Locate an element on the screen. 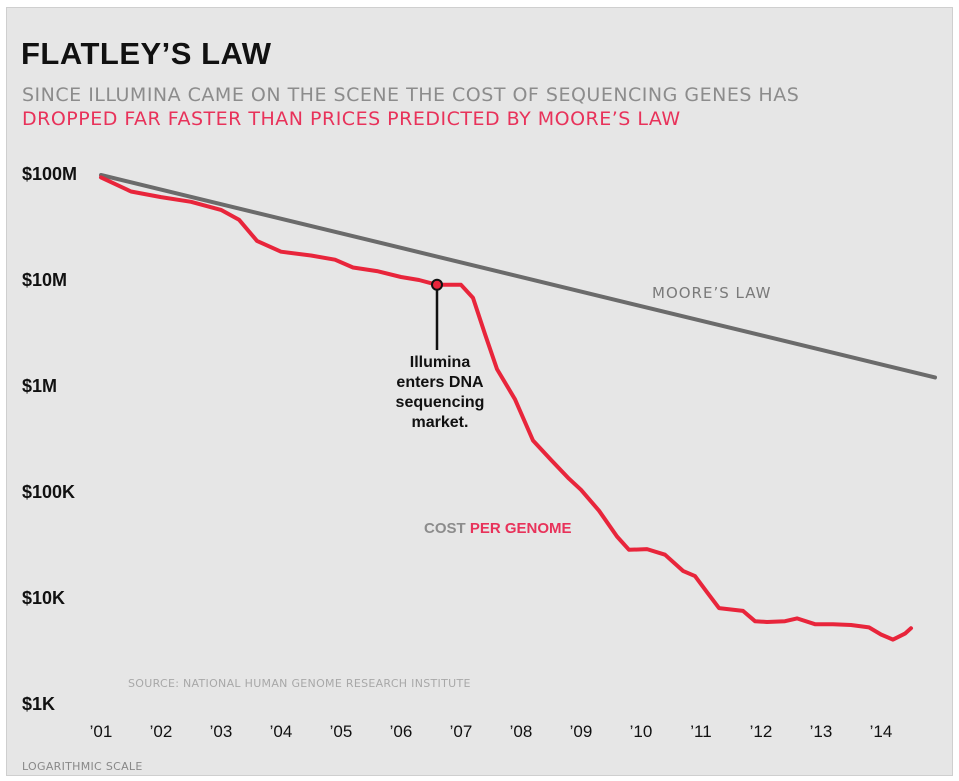 This screenshot has height=781, width=959. cost-label-part2: PER GENOME is located at coordinates (520, 528).